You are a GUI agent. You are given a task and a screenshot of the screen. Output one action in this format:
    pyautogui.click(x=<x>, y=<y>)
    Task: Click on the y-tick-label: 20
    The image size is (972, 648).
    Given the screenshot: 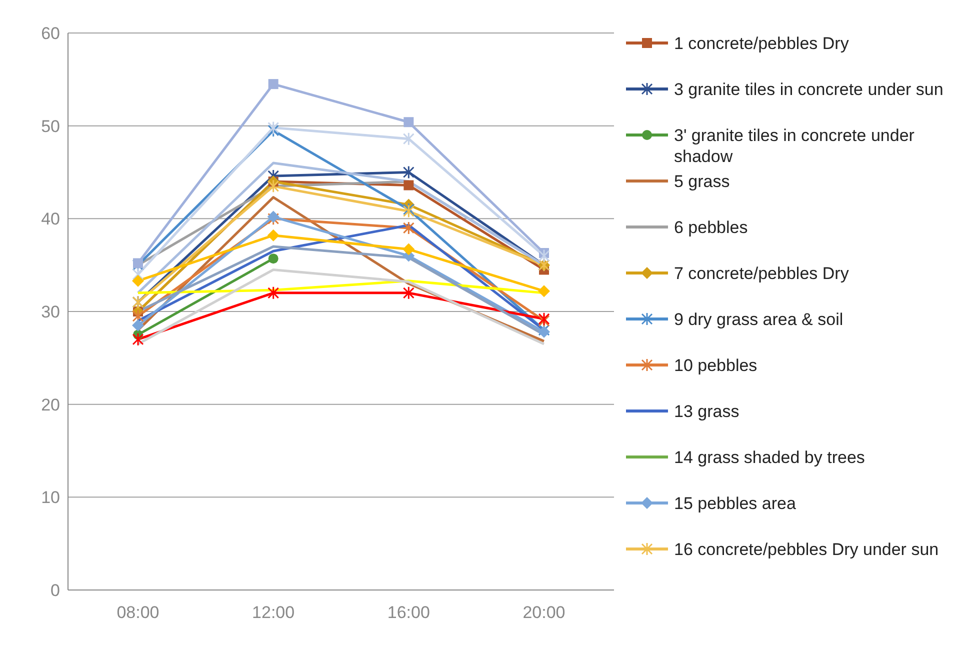 What is the action you would take?
    pyautogui.click(x=50, y=404)
    